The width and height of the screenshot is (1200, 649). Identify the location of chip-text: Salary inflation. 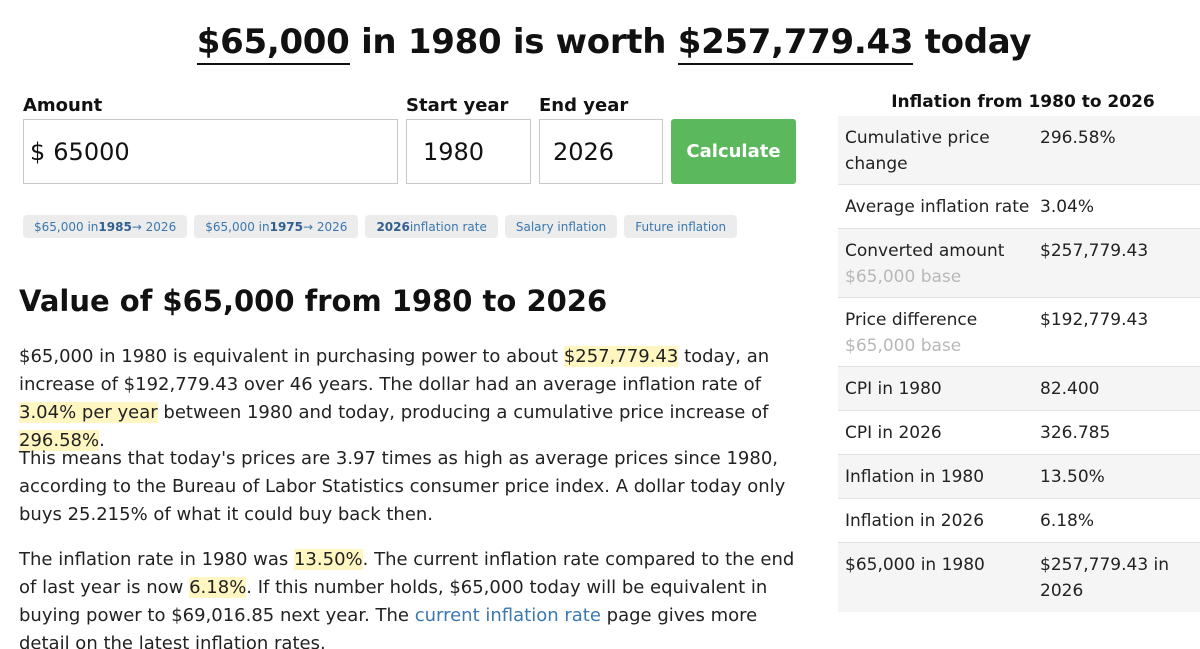
(561, 226).